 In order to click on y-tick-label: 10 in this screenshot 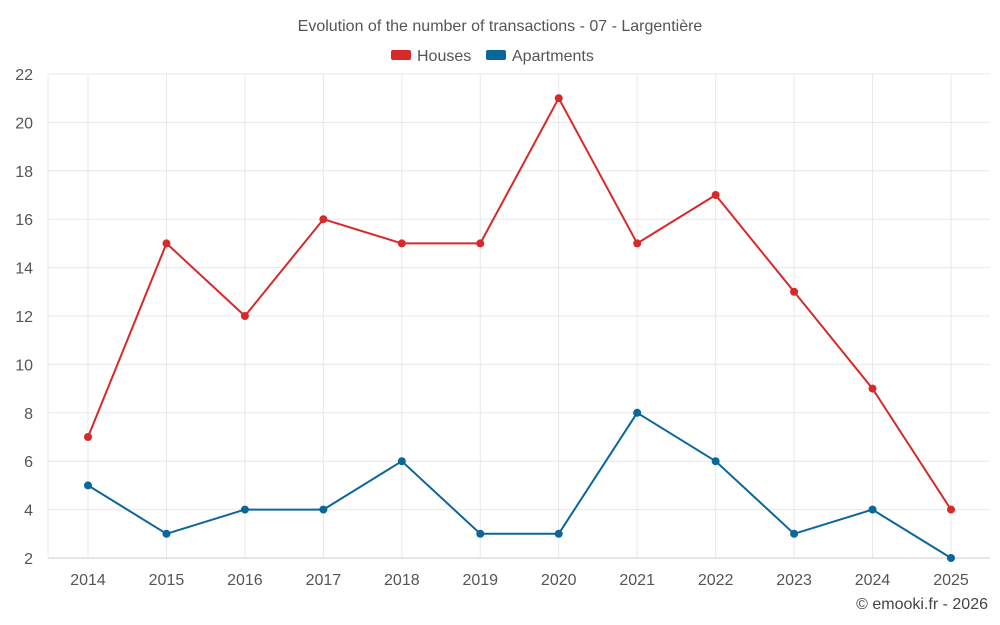, I will do `click(24, 365)`.